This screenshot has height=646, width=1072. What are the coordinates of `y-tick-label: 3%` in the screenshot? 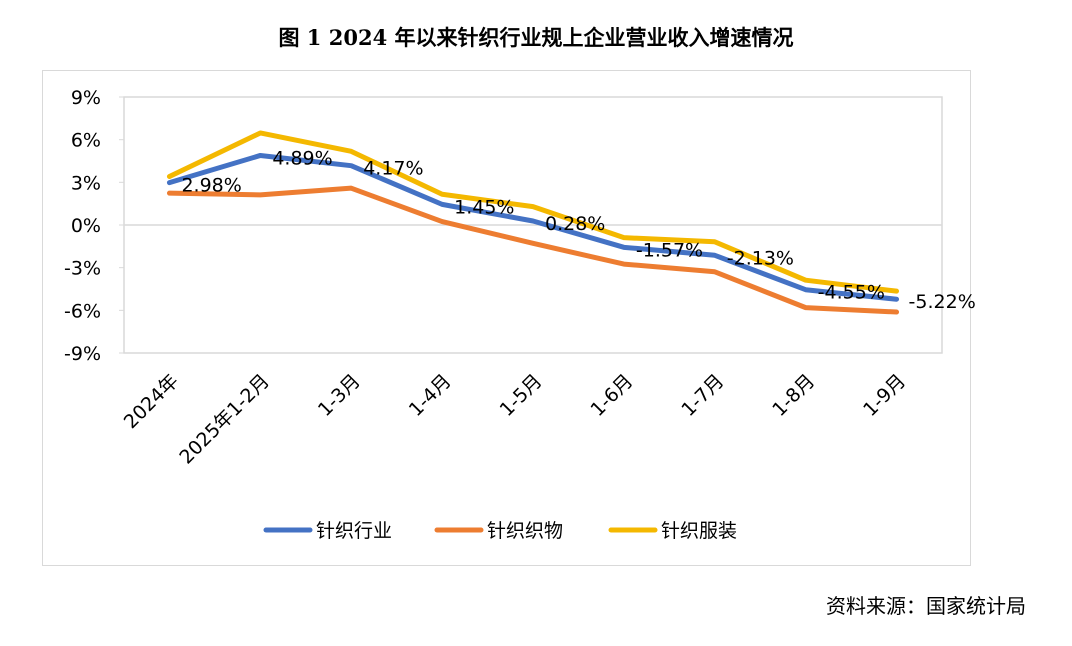 It's located at (86, 183).